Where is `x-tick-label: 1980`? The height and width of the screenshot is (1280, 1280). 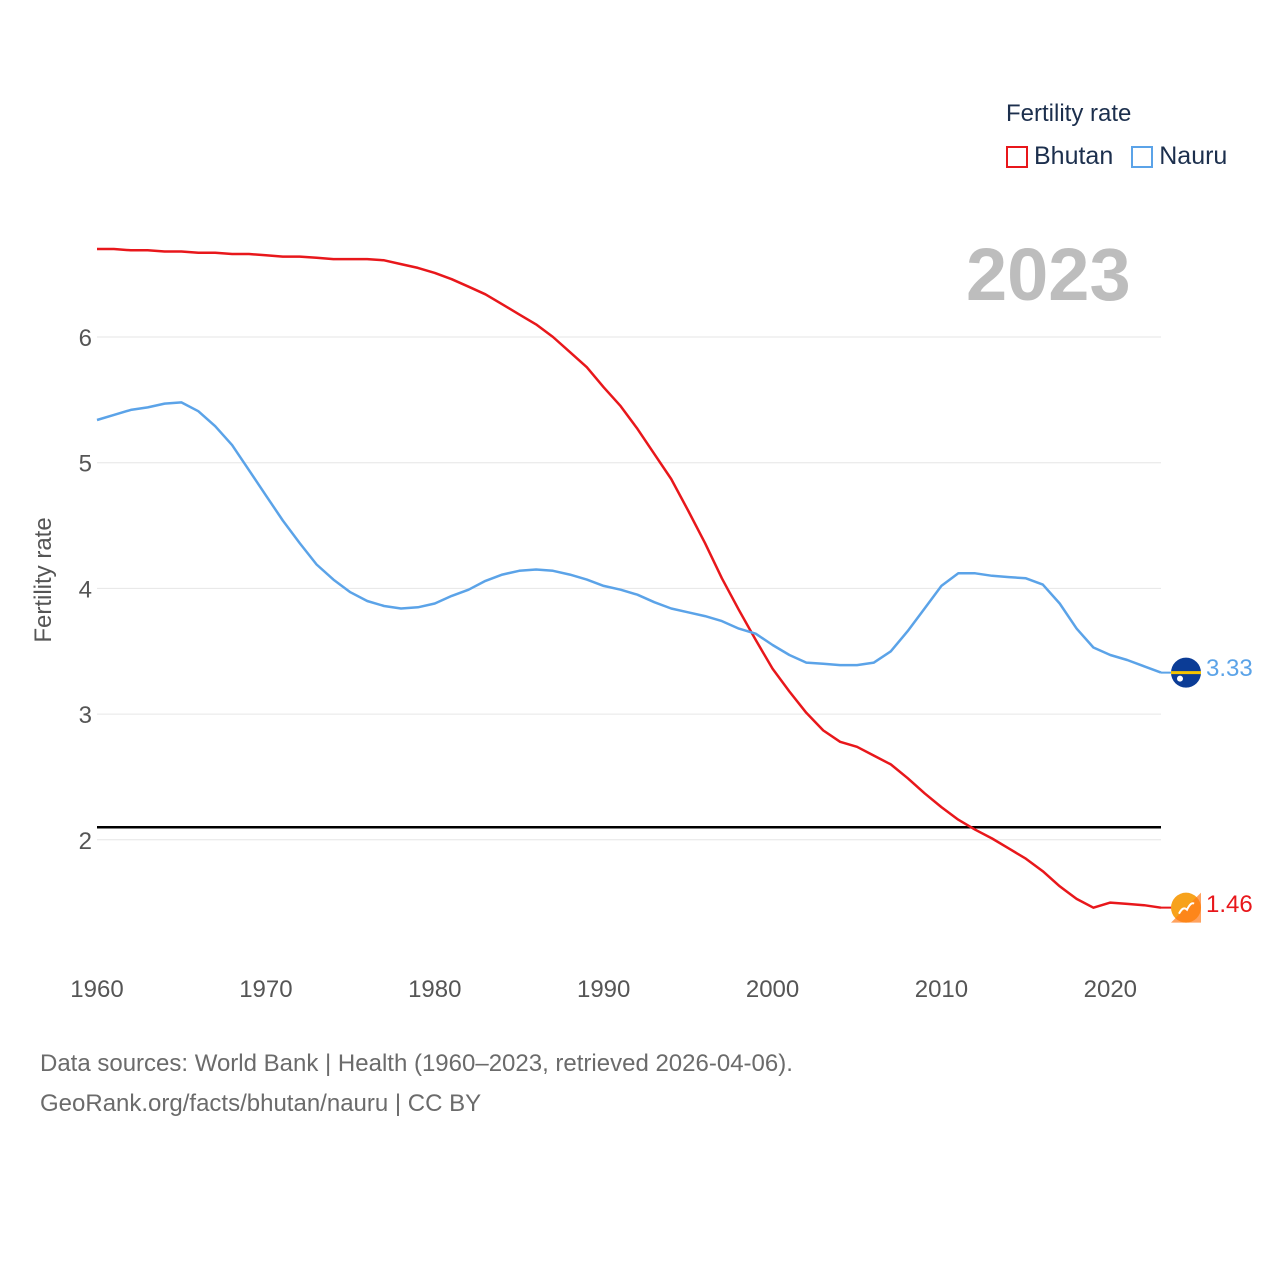 x-tick-label: 1980 is located at coordinates (434, 989).